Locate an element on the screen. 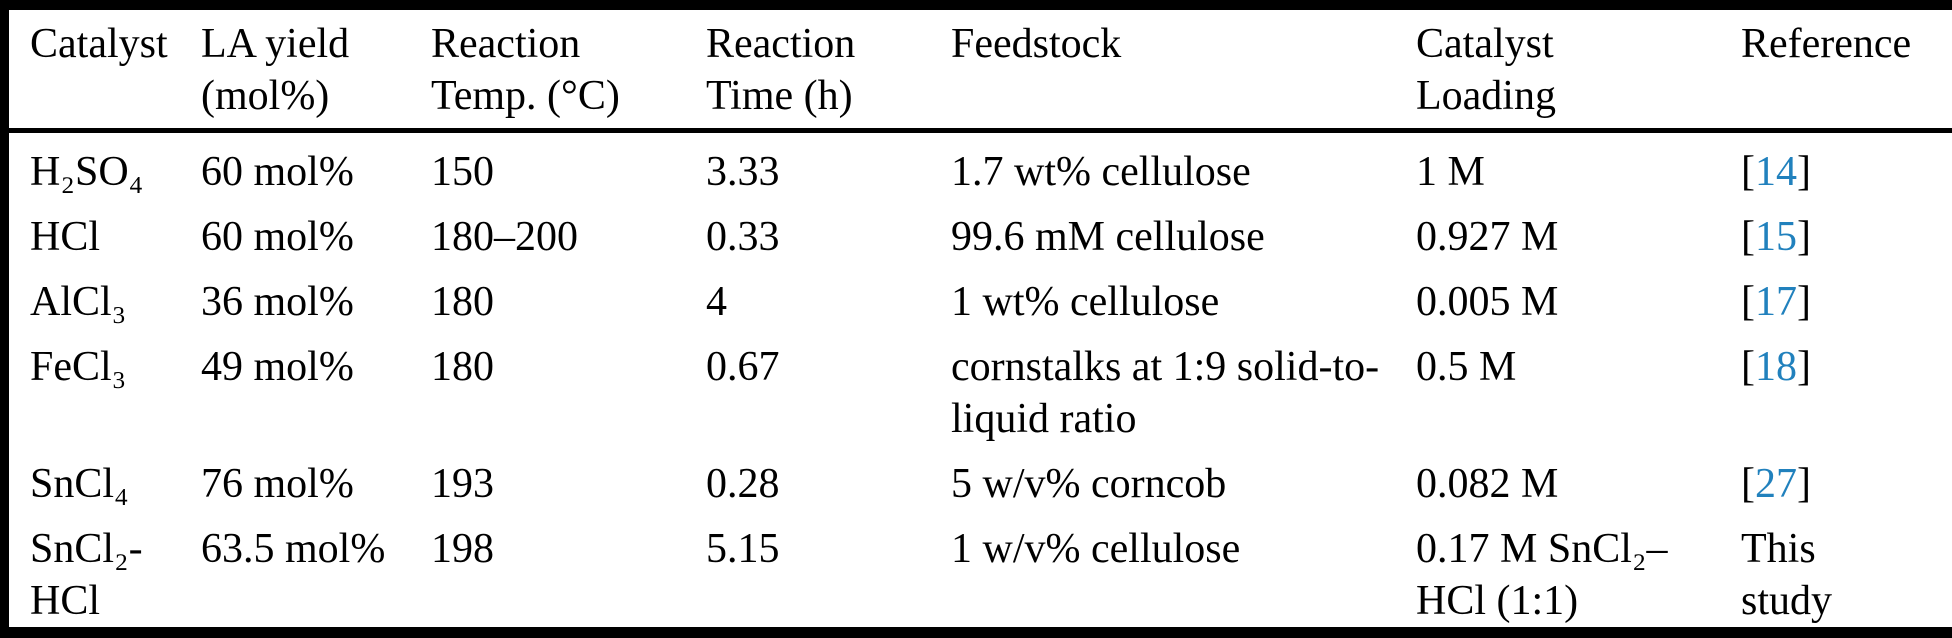  cell-feedstock: 1 w/v% cellulose is located at coordinates (1096, 549).